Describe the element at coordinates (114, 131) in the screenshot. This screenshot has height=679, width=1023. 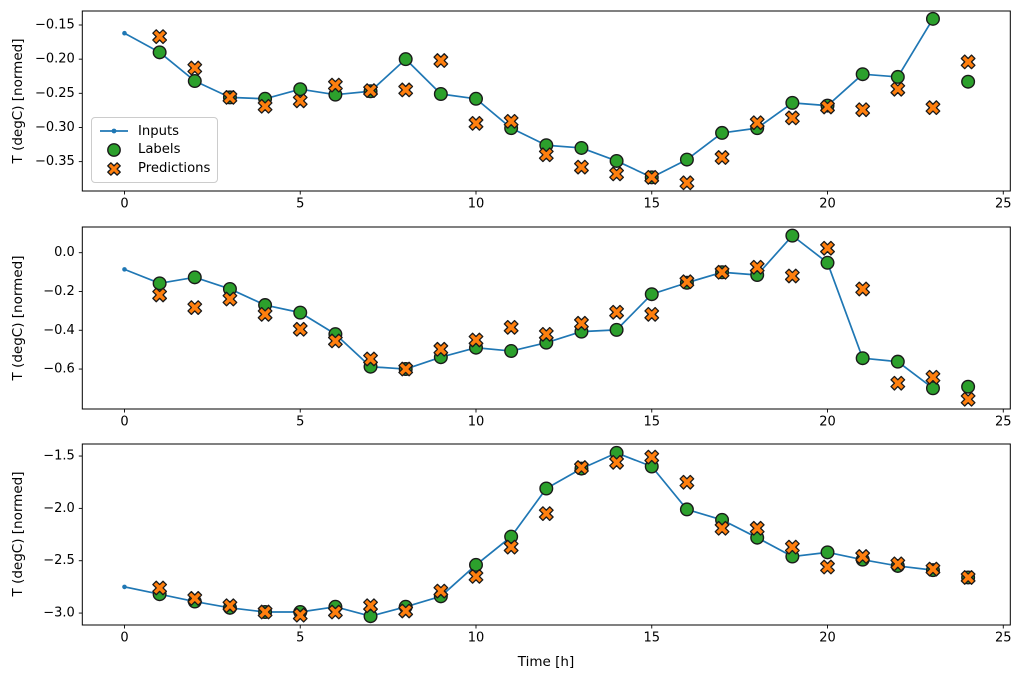
I see `inputs-line-icon` at that location.